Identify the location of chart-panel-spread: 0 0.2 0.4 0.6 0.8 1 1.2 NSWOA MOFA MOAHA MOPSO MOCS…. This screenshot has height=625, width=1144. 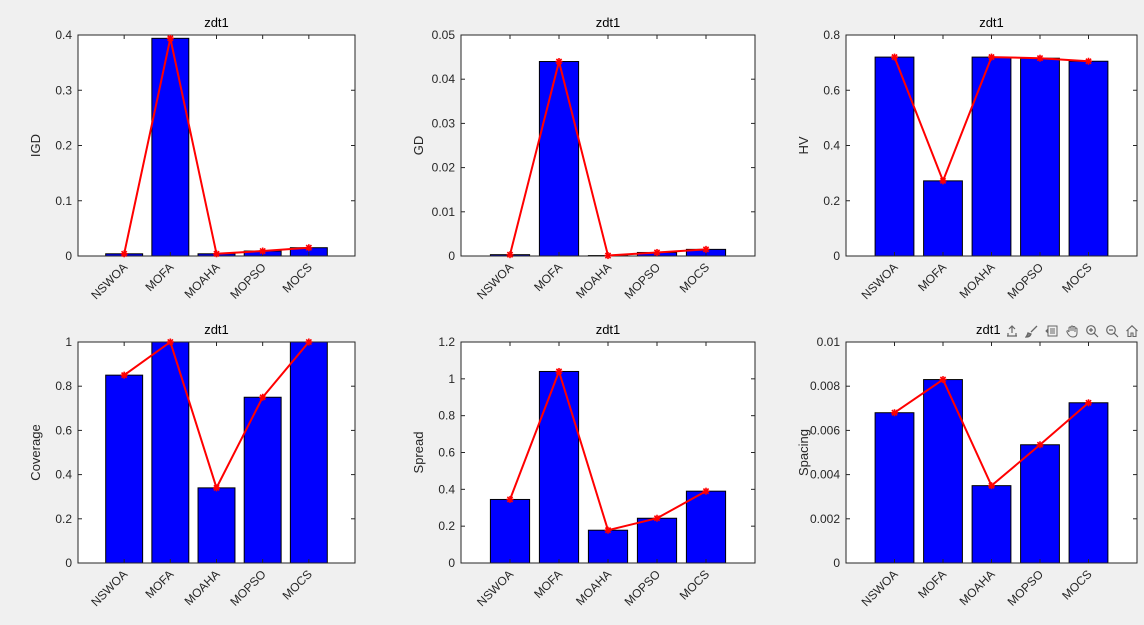
(583, 465).